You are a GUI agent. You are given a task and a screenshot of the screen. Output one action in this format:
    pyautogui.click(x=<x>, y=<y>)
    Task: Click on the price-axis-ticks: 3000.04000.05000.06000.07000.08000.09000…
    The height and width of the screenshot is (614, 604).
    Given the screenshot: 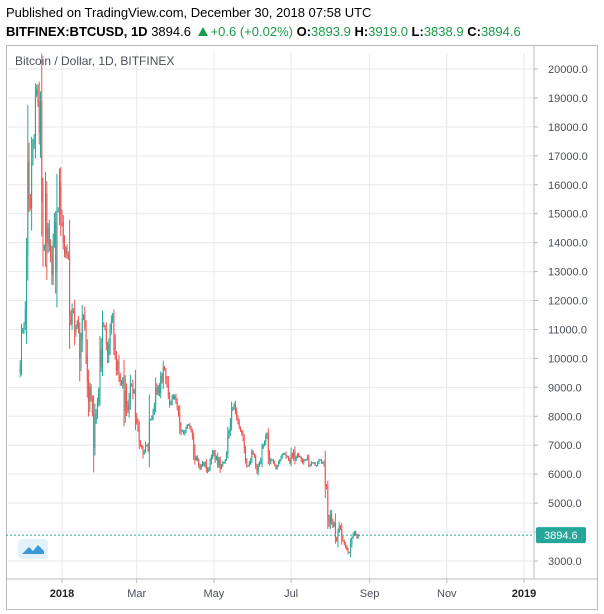 What is the action you would take?
    pyautogui.click(x=561, y=316)
    